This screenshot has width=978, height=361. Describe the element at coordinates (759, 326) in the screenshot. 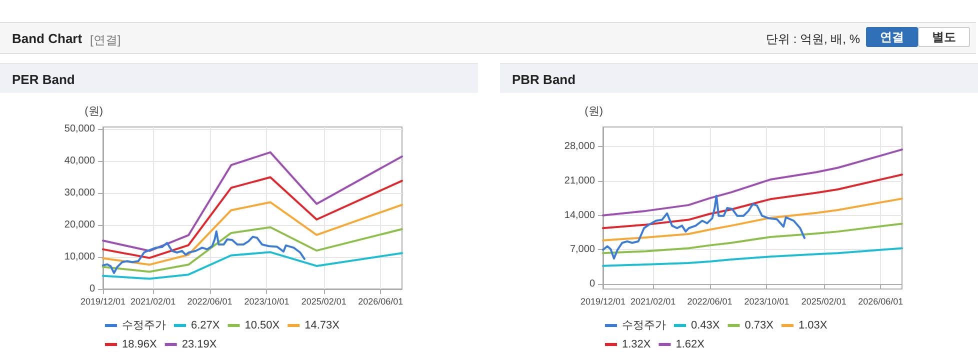

I see `legend-label: 0.73X` at that location.